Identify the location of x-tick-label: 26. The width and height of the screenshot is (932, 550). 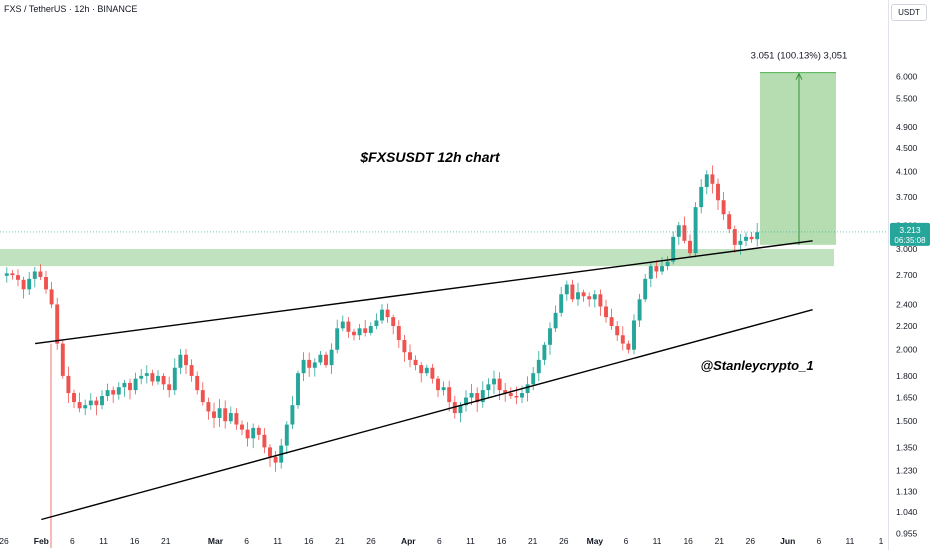
(751, 541).